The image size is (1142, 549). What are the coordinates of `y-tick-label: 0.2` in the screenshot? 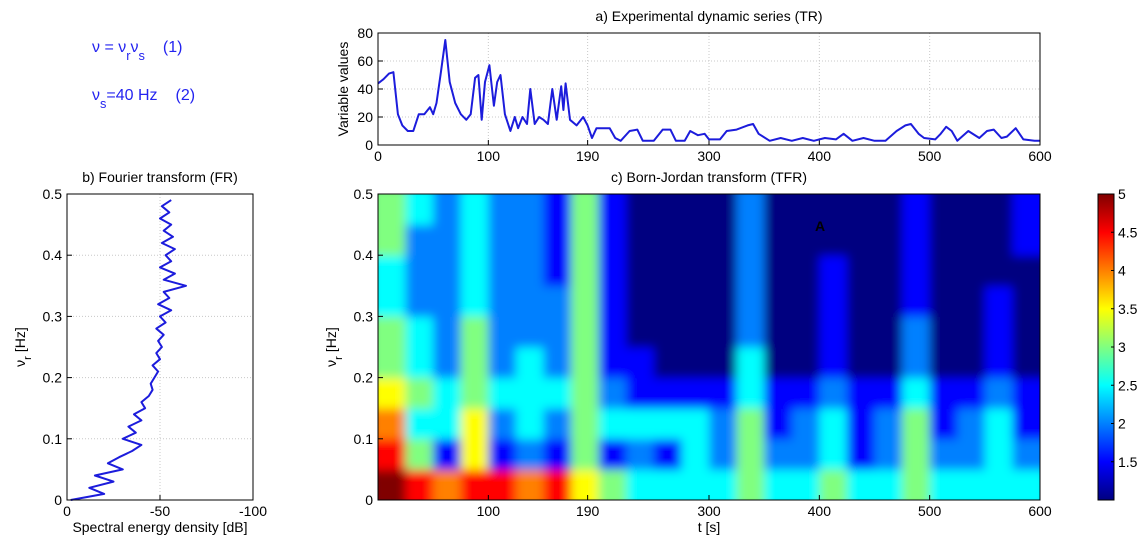 It's located at (364, 378).